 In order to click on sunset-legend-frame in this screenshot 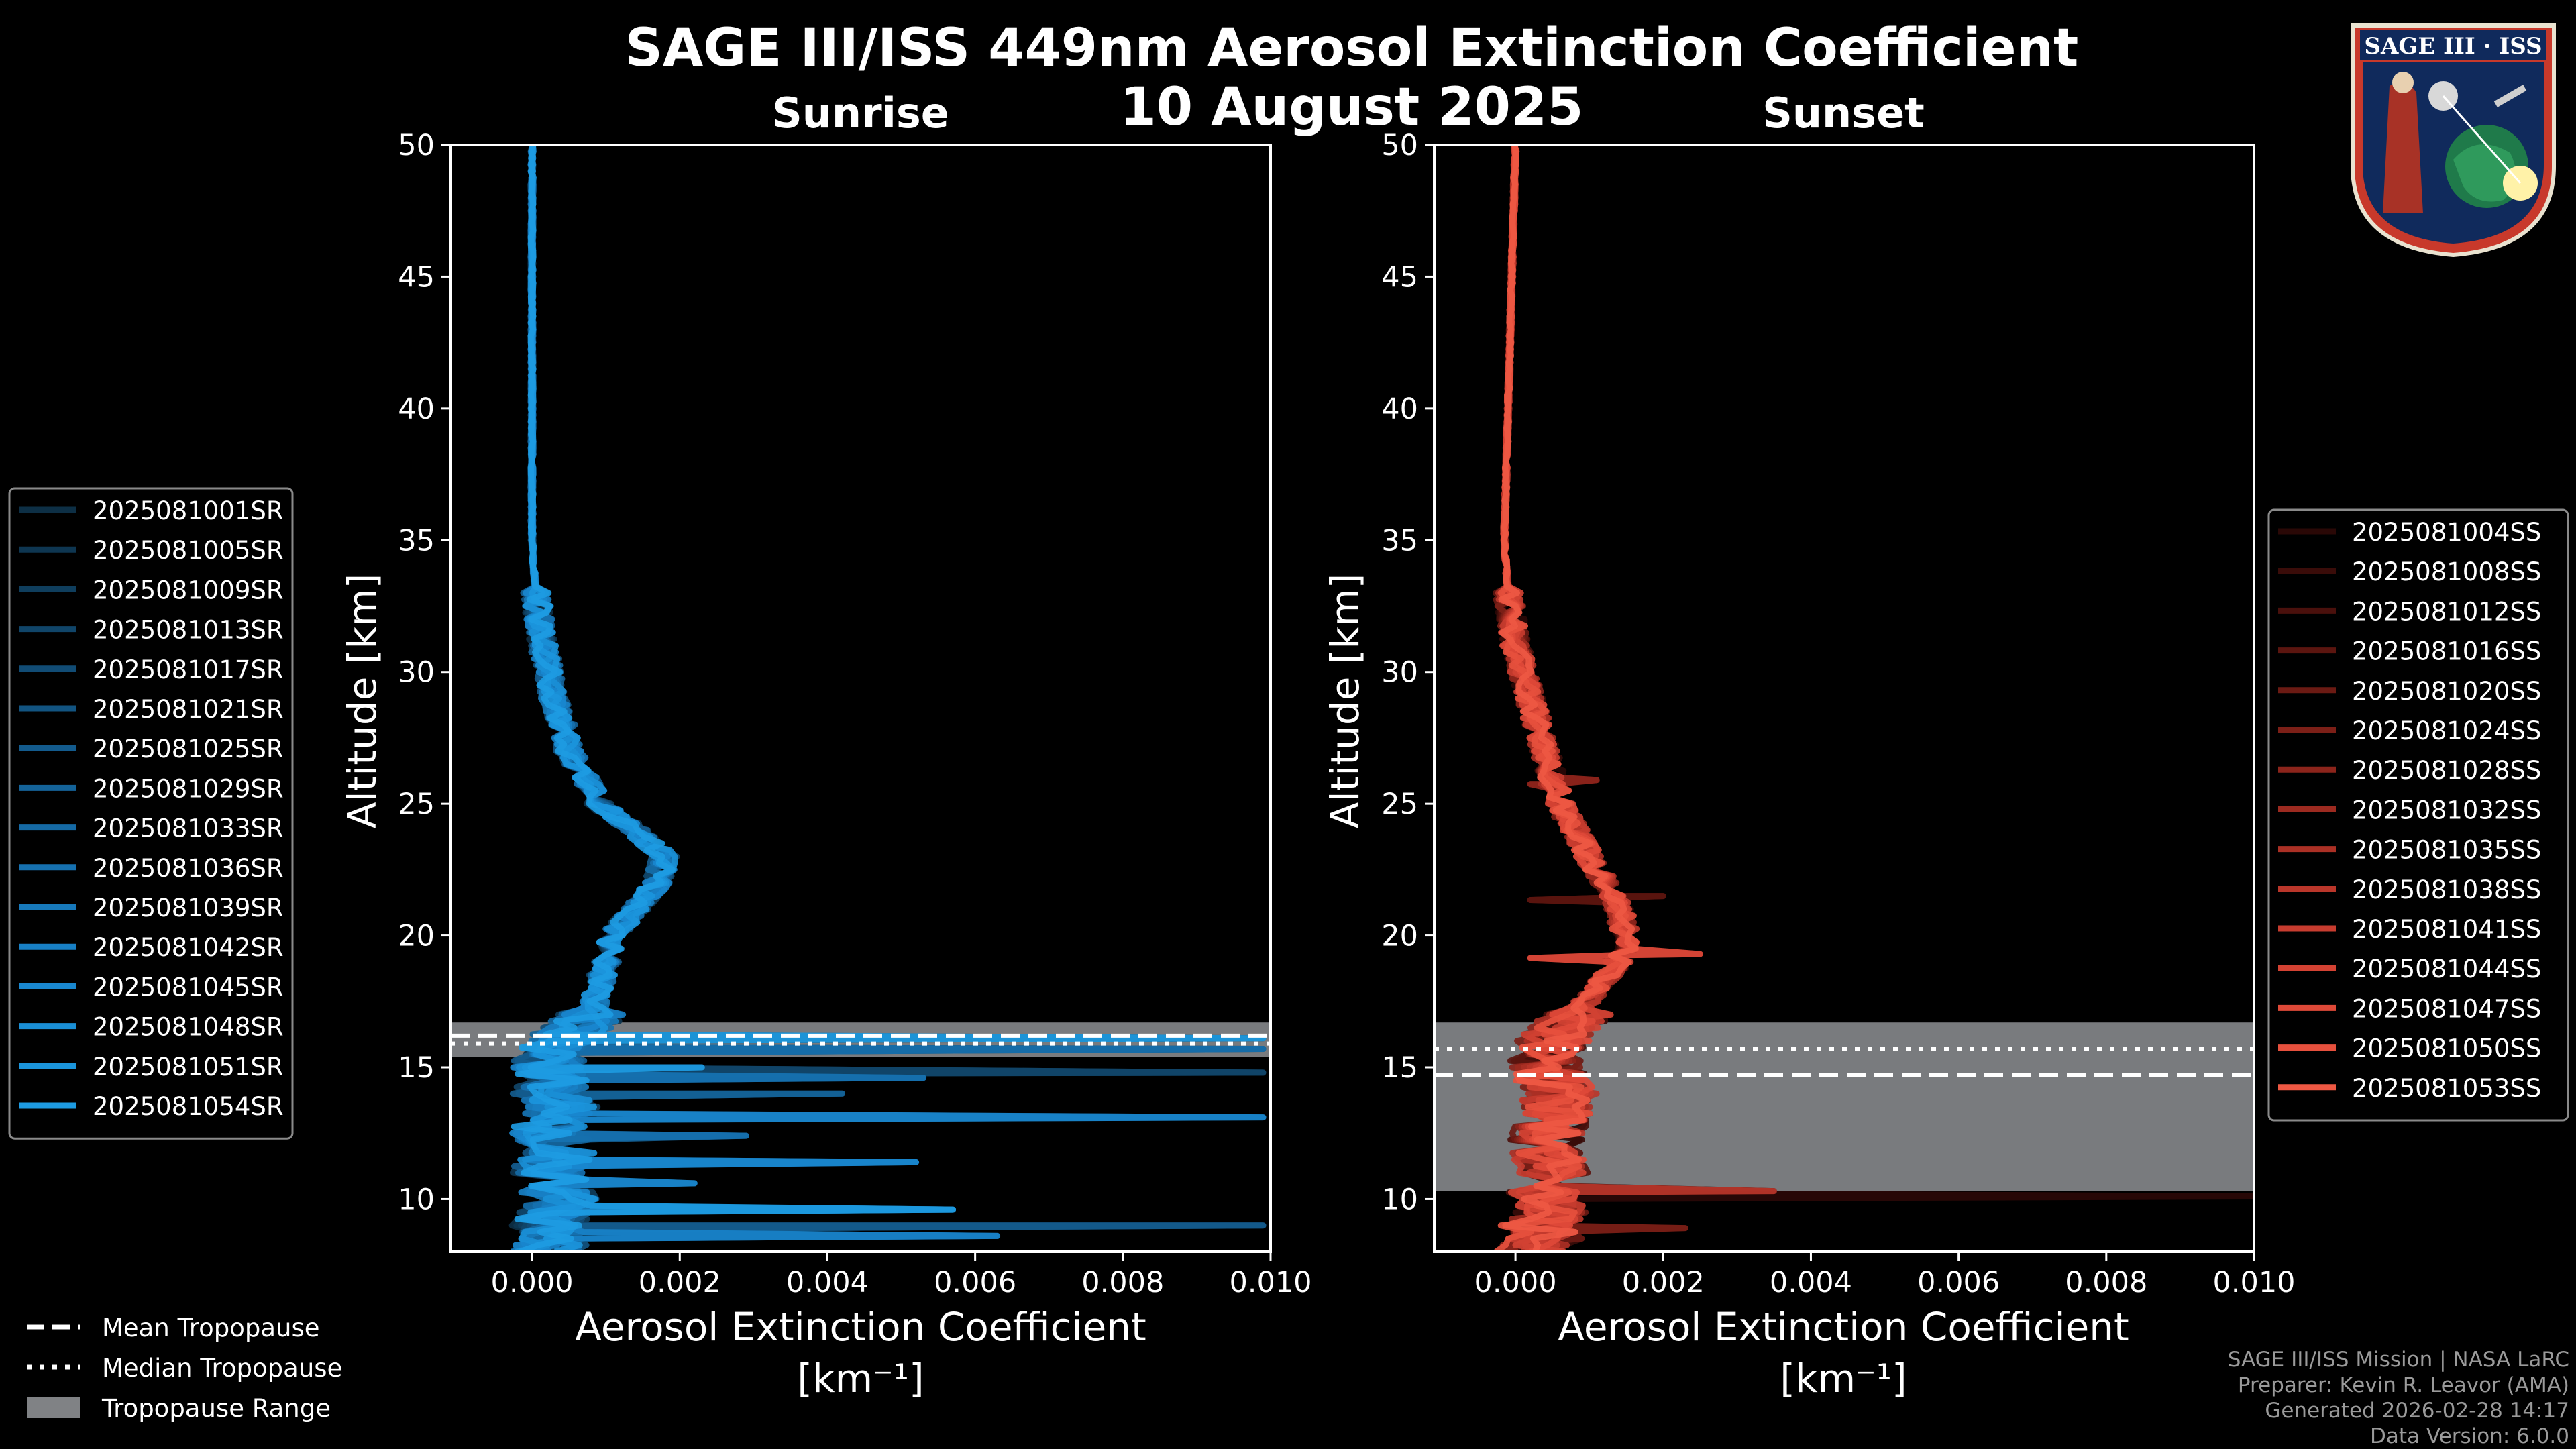, I will do `click(2418, 815)`.